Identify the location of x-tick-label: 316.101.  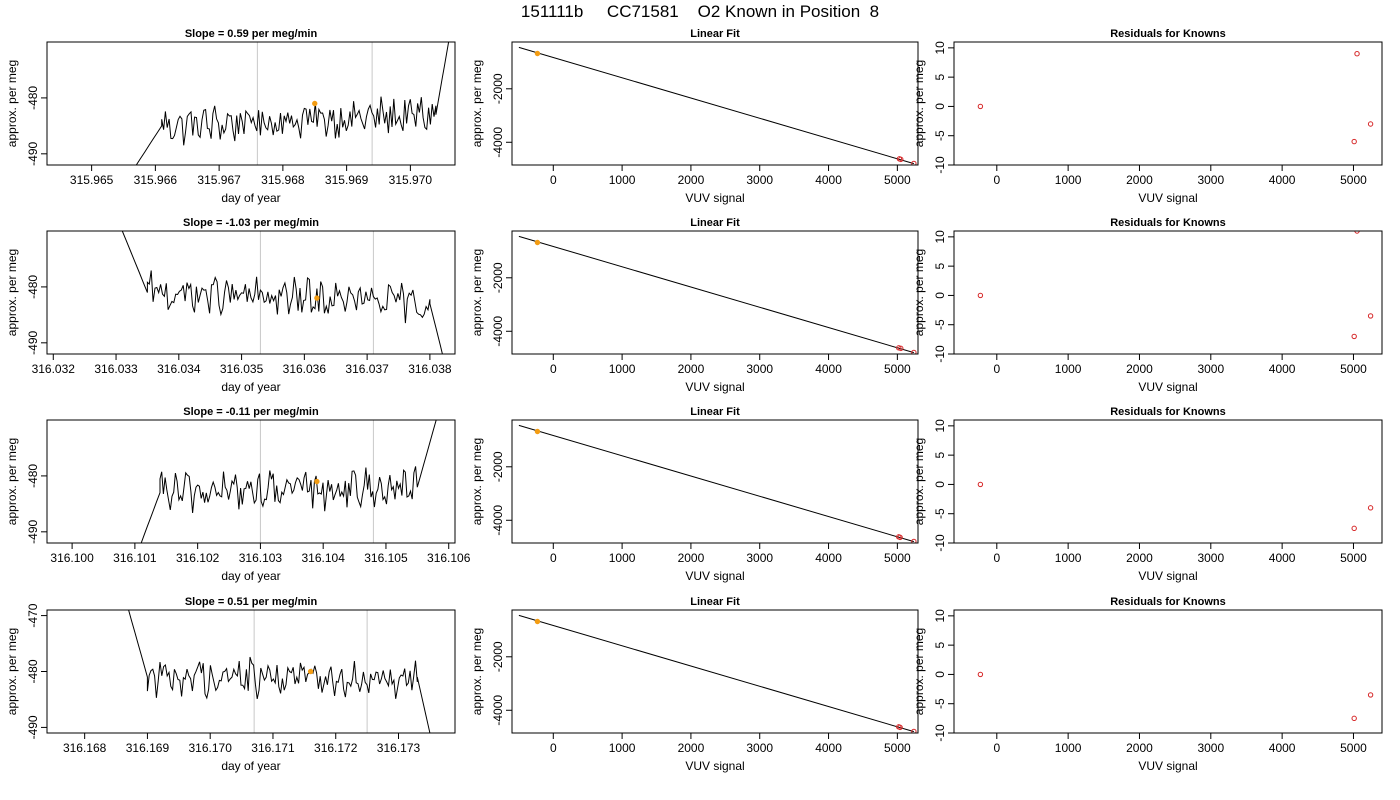
(135, 558).